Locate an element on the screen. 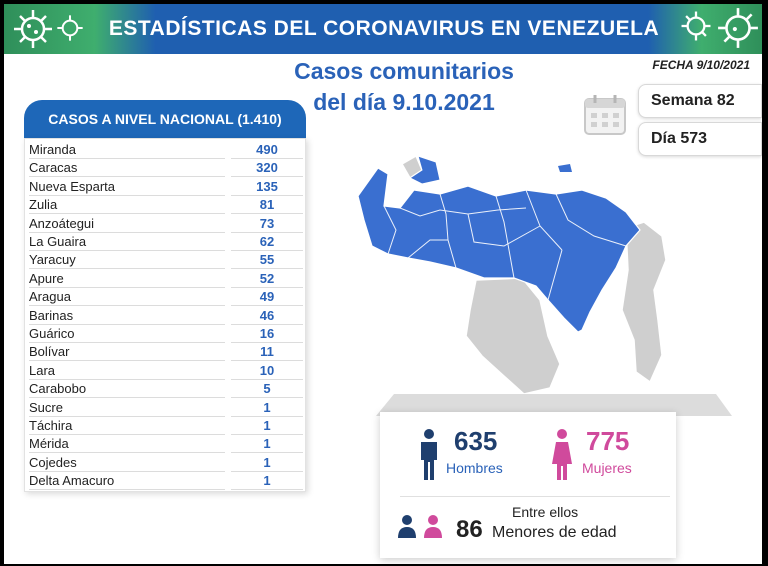 Image resolution: width=768 pixels, height=566 pixels. state-name: Sucre is located at coordinates (127, 408).